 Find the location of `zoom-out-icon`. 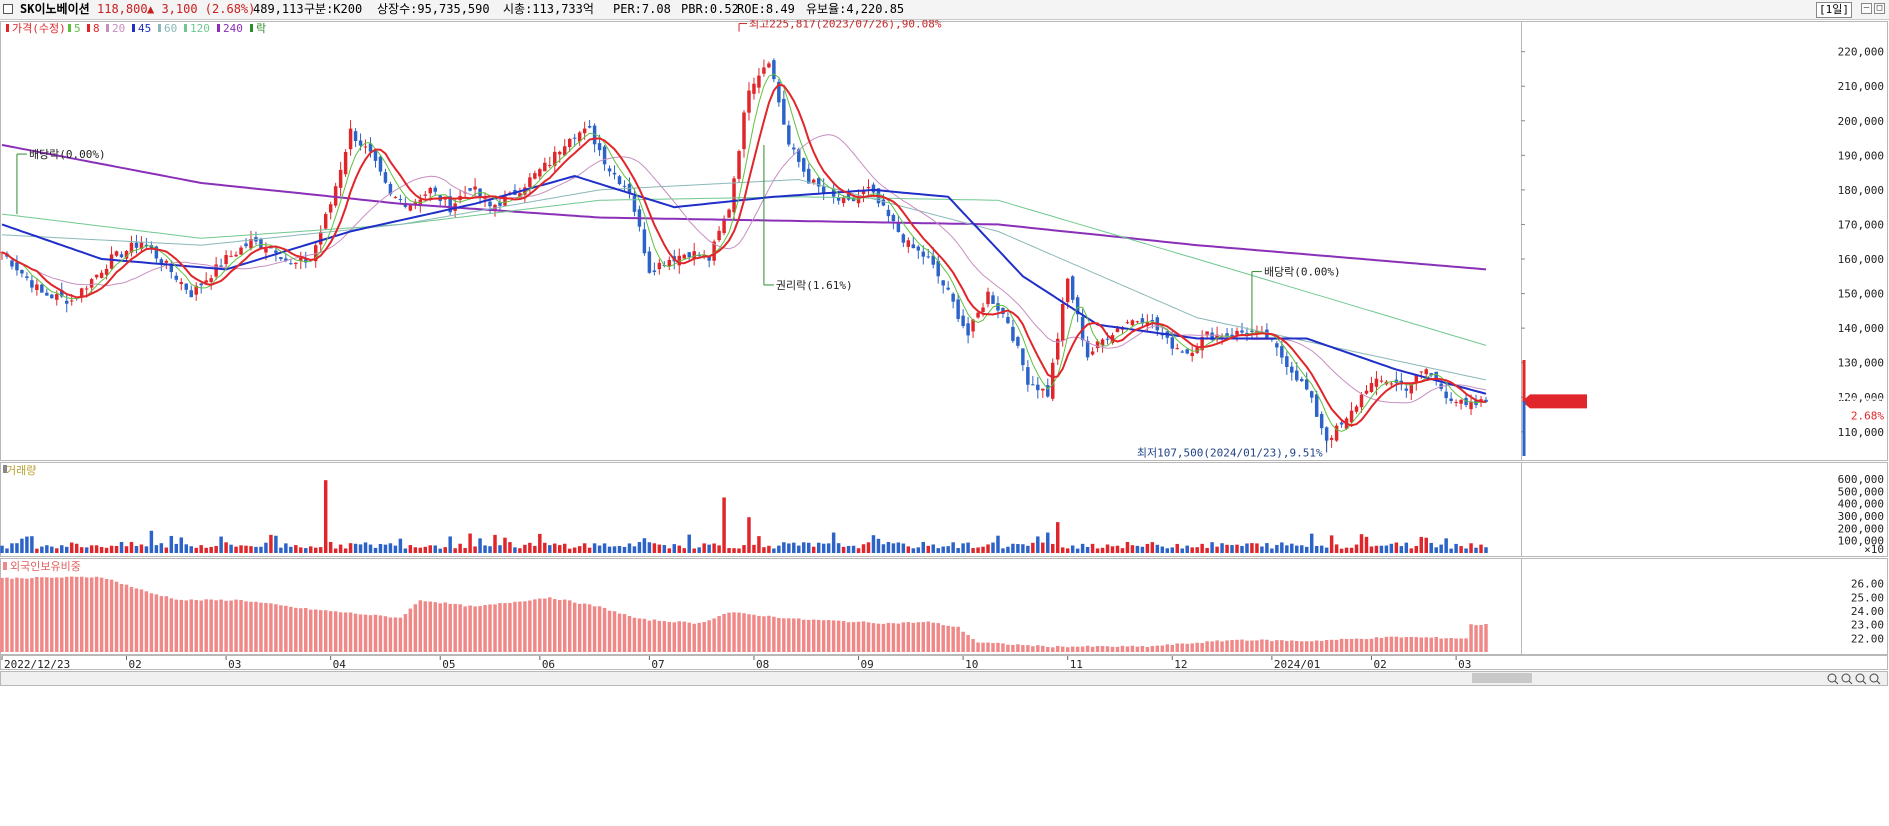

zoom-out-icon is located at coordinates (1847, 679).